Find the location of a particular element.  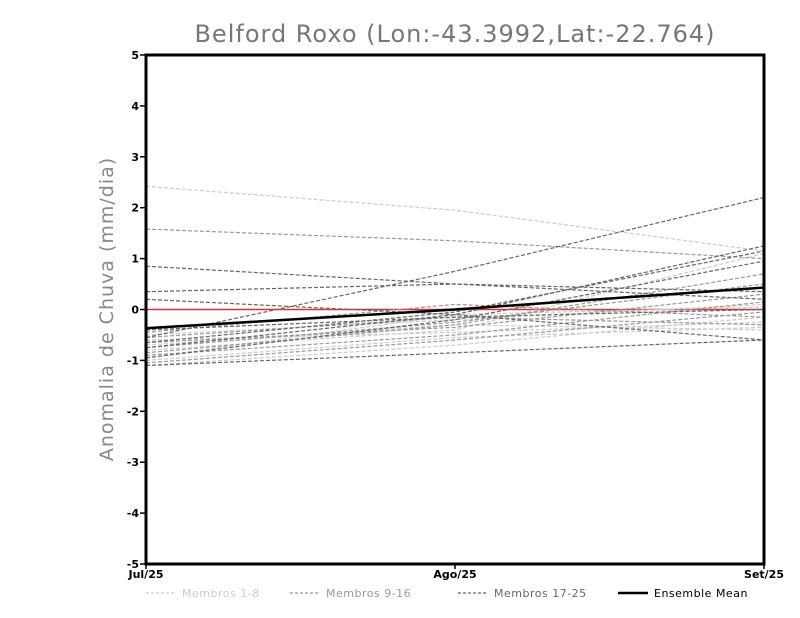

y-ticks: 5 4 3 2 1 0 -1 -2 -3 -4 -5 is located at coordinates (136, 310).